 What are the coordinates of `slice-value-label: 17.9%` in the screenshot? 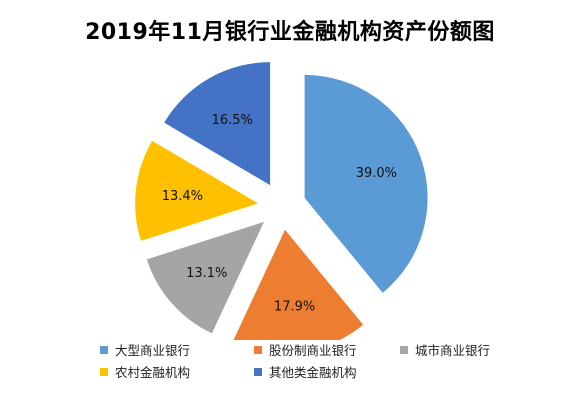 It's located at (294, 306).